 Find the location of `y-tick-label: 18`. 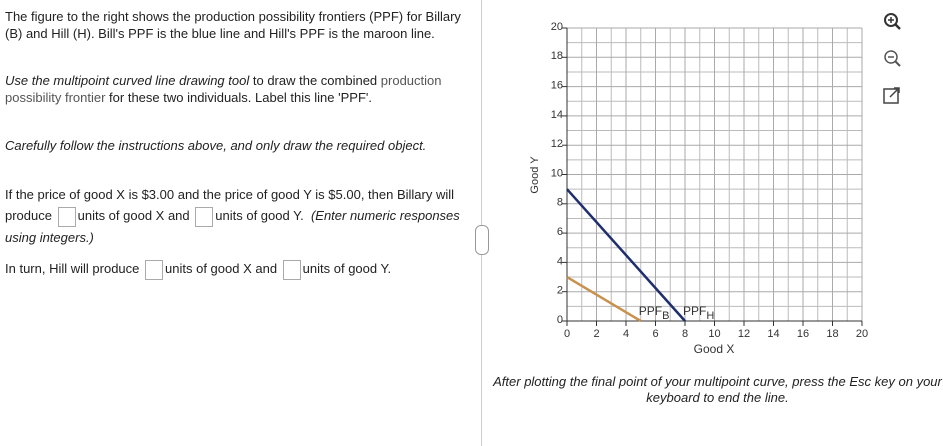

y-tick-label: 18 is located at coordinates (557, 56).